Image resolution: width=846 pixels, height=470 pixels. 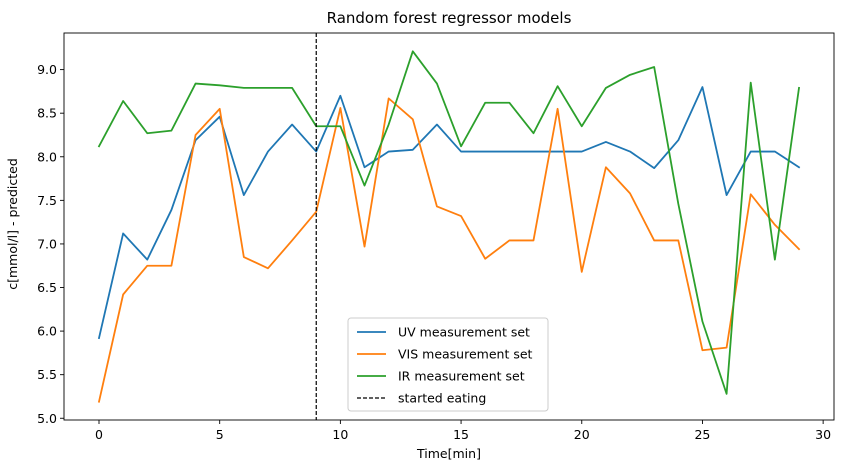 What do you see at coordinates (47, 243) in the screenshot?
I see `y-tick-label: 7.0` at bounding box center [47, 243].